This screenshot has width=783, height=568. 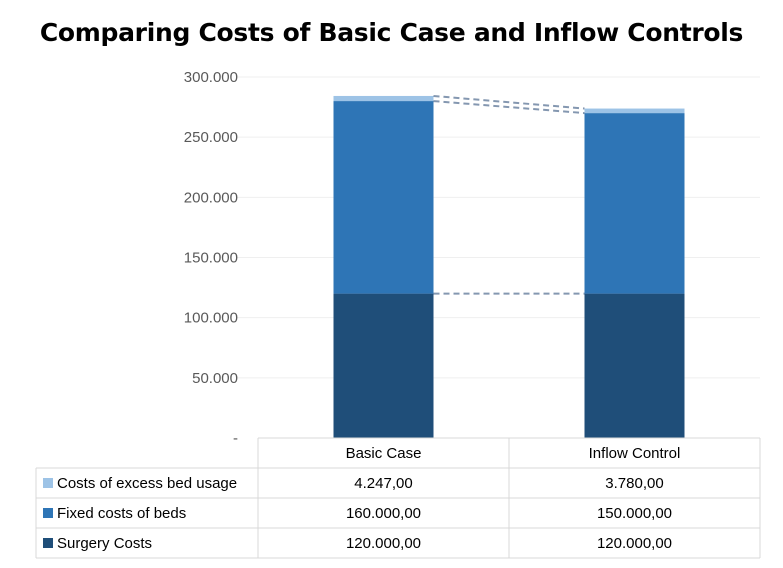 I want to click on y-tick-label: -, so click(x=235, y=438).